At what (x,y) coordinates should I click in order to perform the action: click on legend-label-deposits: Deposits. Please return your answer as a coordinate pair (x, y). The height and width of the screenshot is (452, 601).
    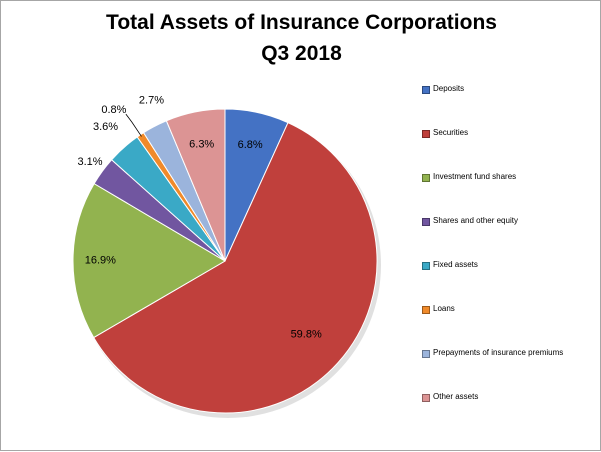
    Looking at the image, I should click on (449, 88).